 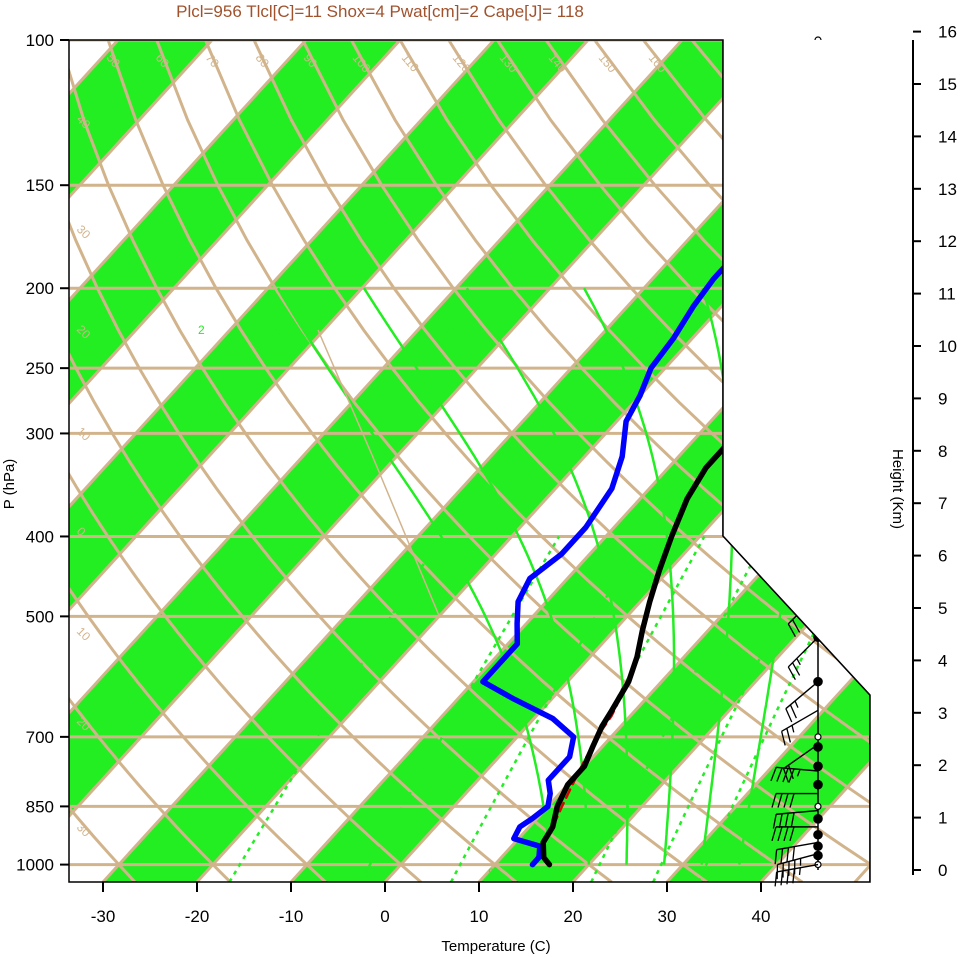 I want to click on height-tick-label: 8, so click(x=942, y=451).